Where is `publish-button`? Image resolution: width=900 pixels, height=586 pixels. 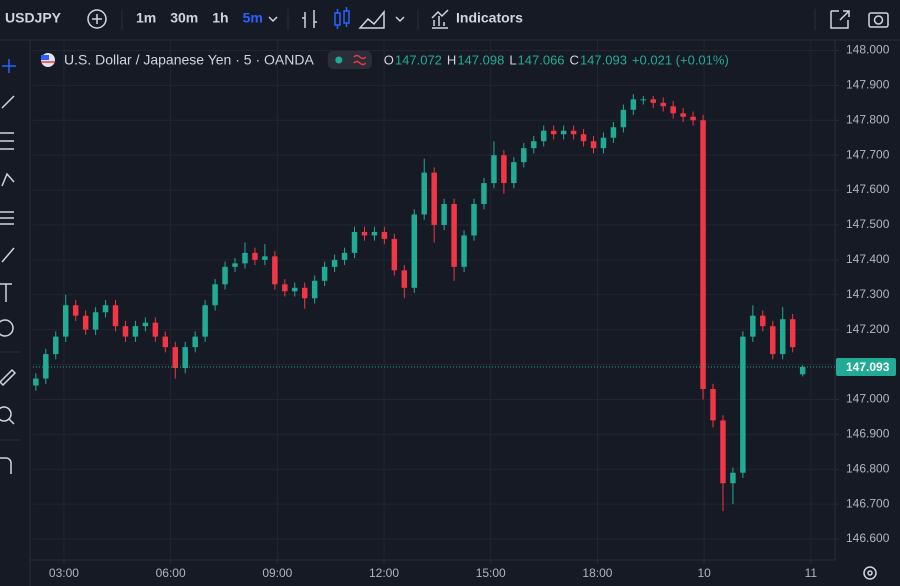
publish-button is located at coordinates (840, 19).